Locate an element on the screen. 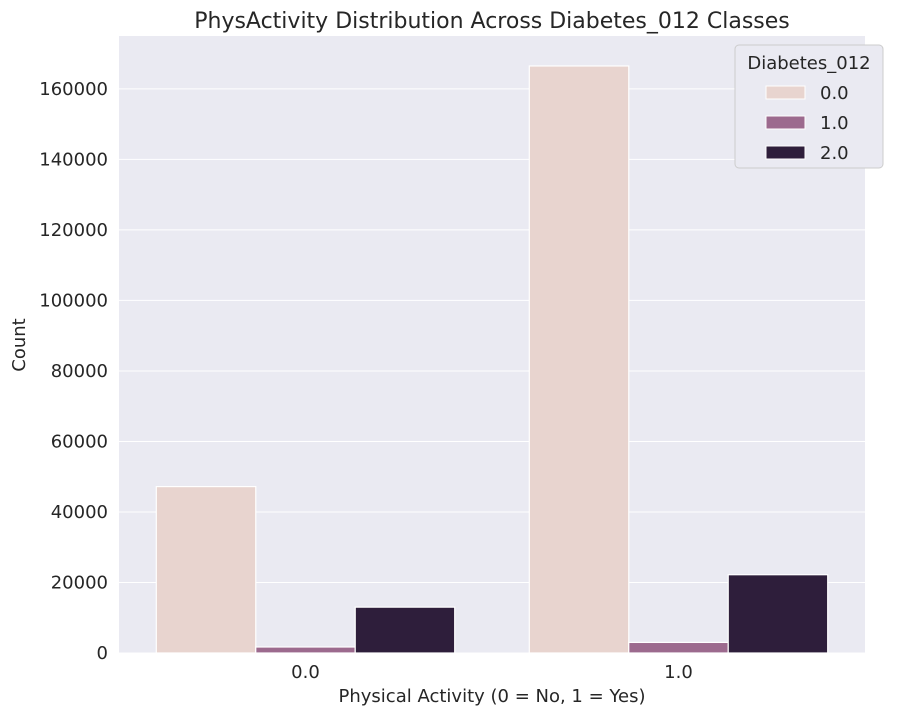 The height and width of the screenshot is (715, 903). legend-label: 0.0 is located at coordinates (834, 93).